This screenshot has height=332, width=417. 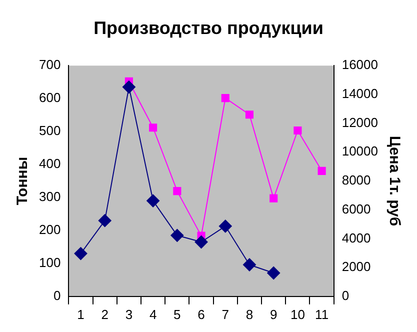 What do you see at coordinates (49, 64) in the screenshot?
I see `y-tick-label: 700` at bounding box center [49, 64].